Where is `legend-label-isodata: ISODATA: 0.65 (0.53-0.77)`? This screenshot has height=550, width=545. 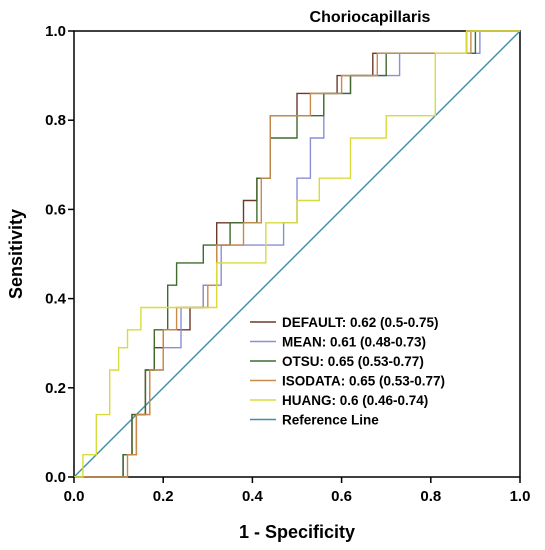 legend-label-isodata: ISODATA: 0.65 (0.53-0.77) is located at coordinates (363, 381).